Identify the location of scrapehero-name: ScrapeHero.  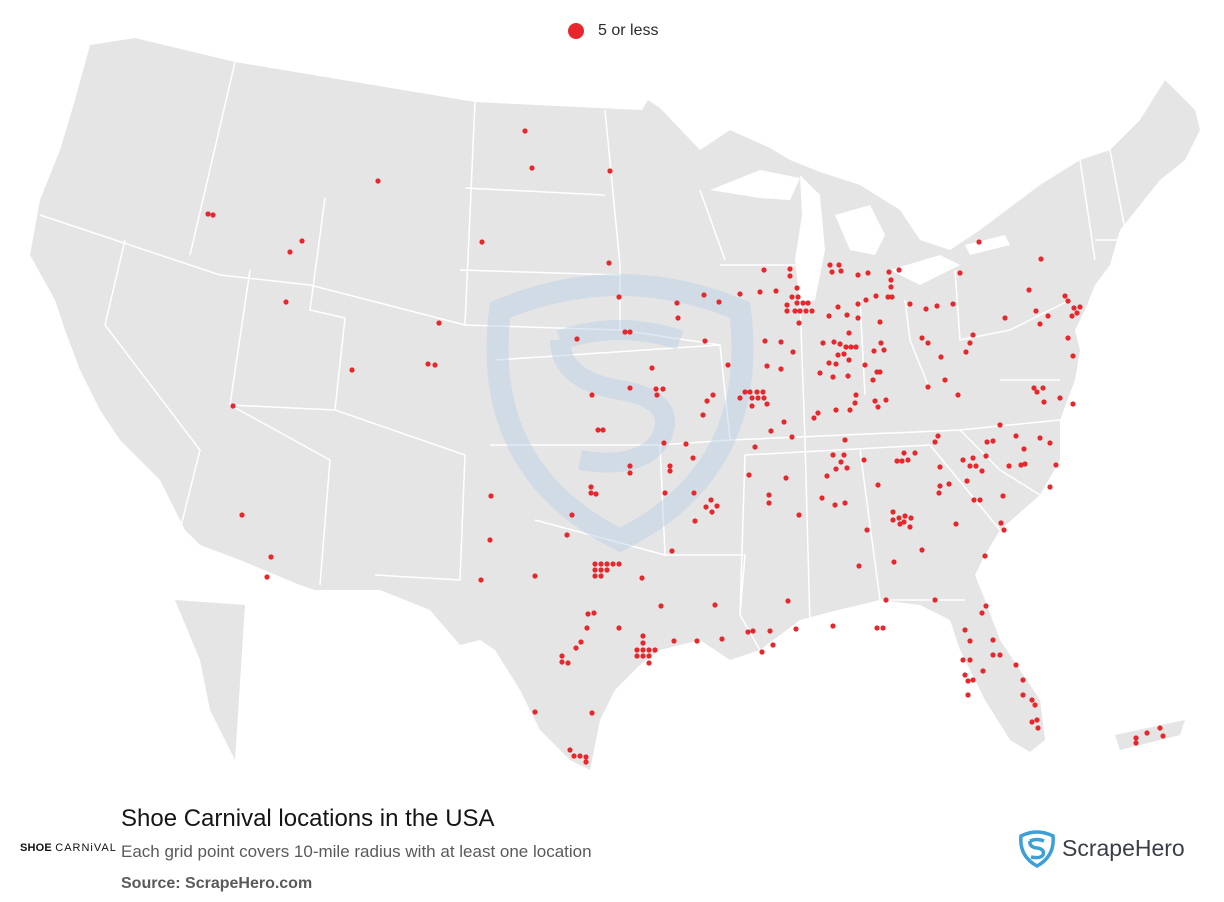
(1123, 847).